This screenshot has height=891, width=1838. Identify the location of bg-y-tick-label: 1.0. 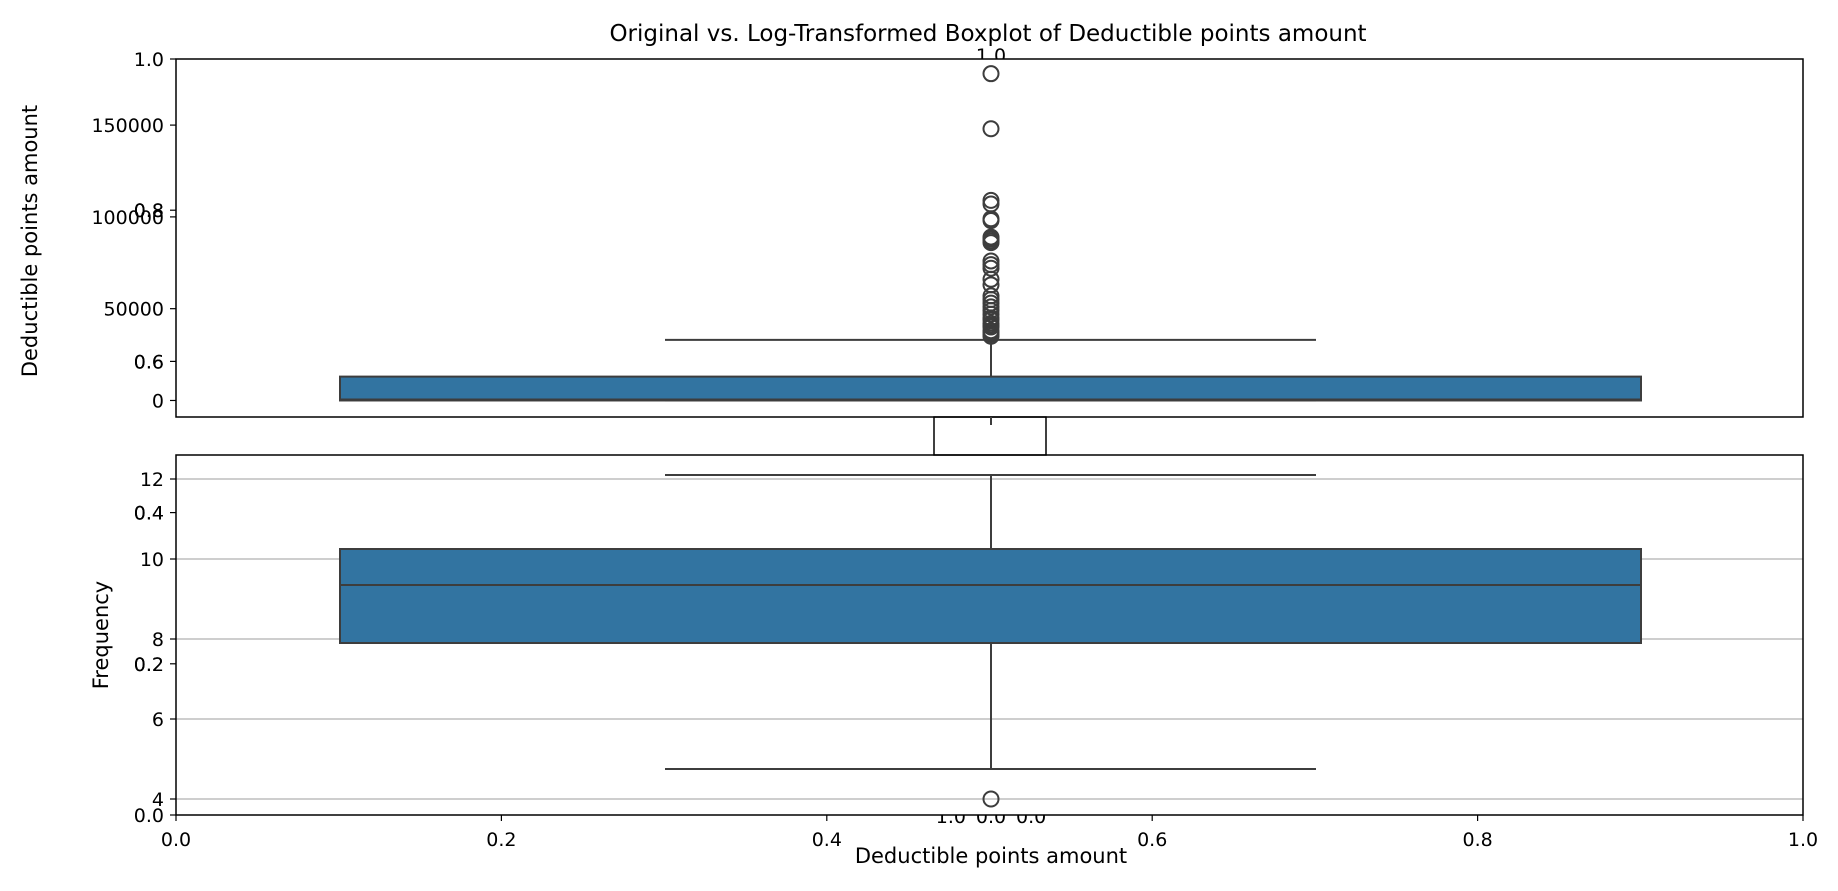
(149, 60).